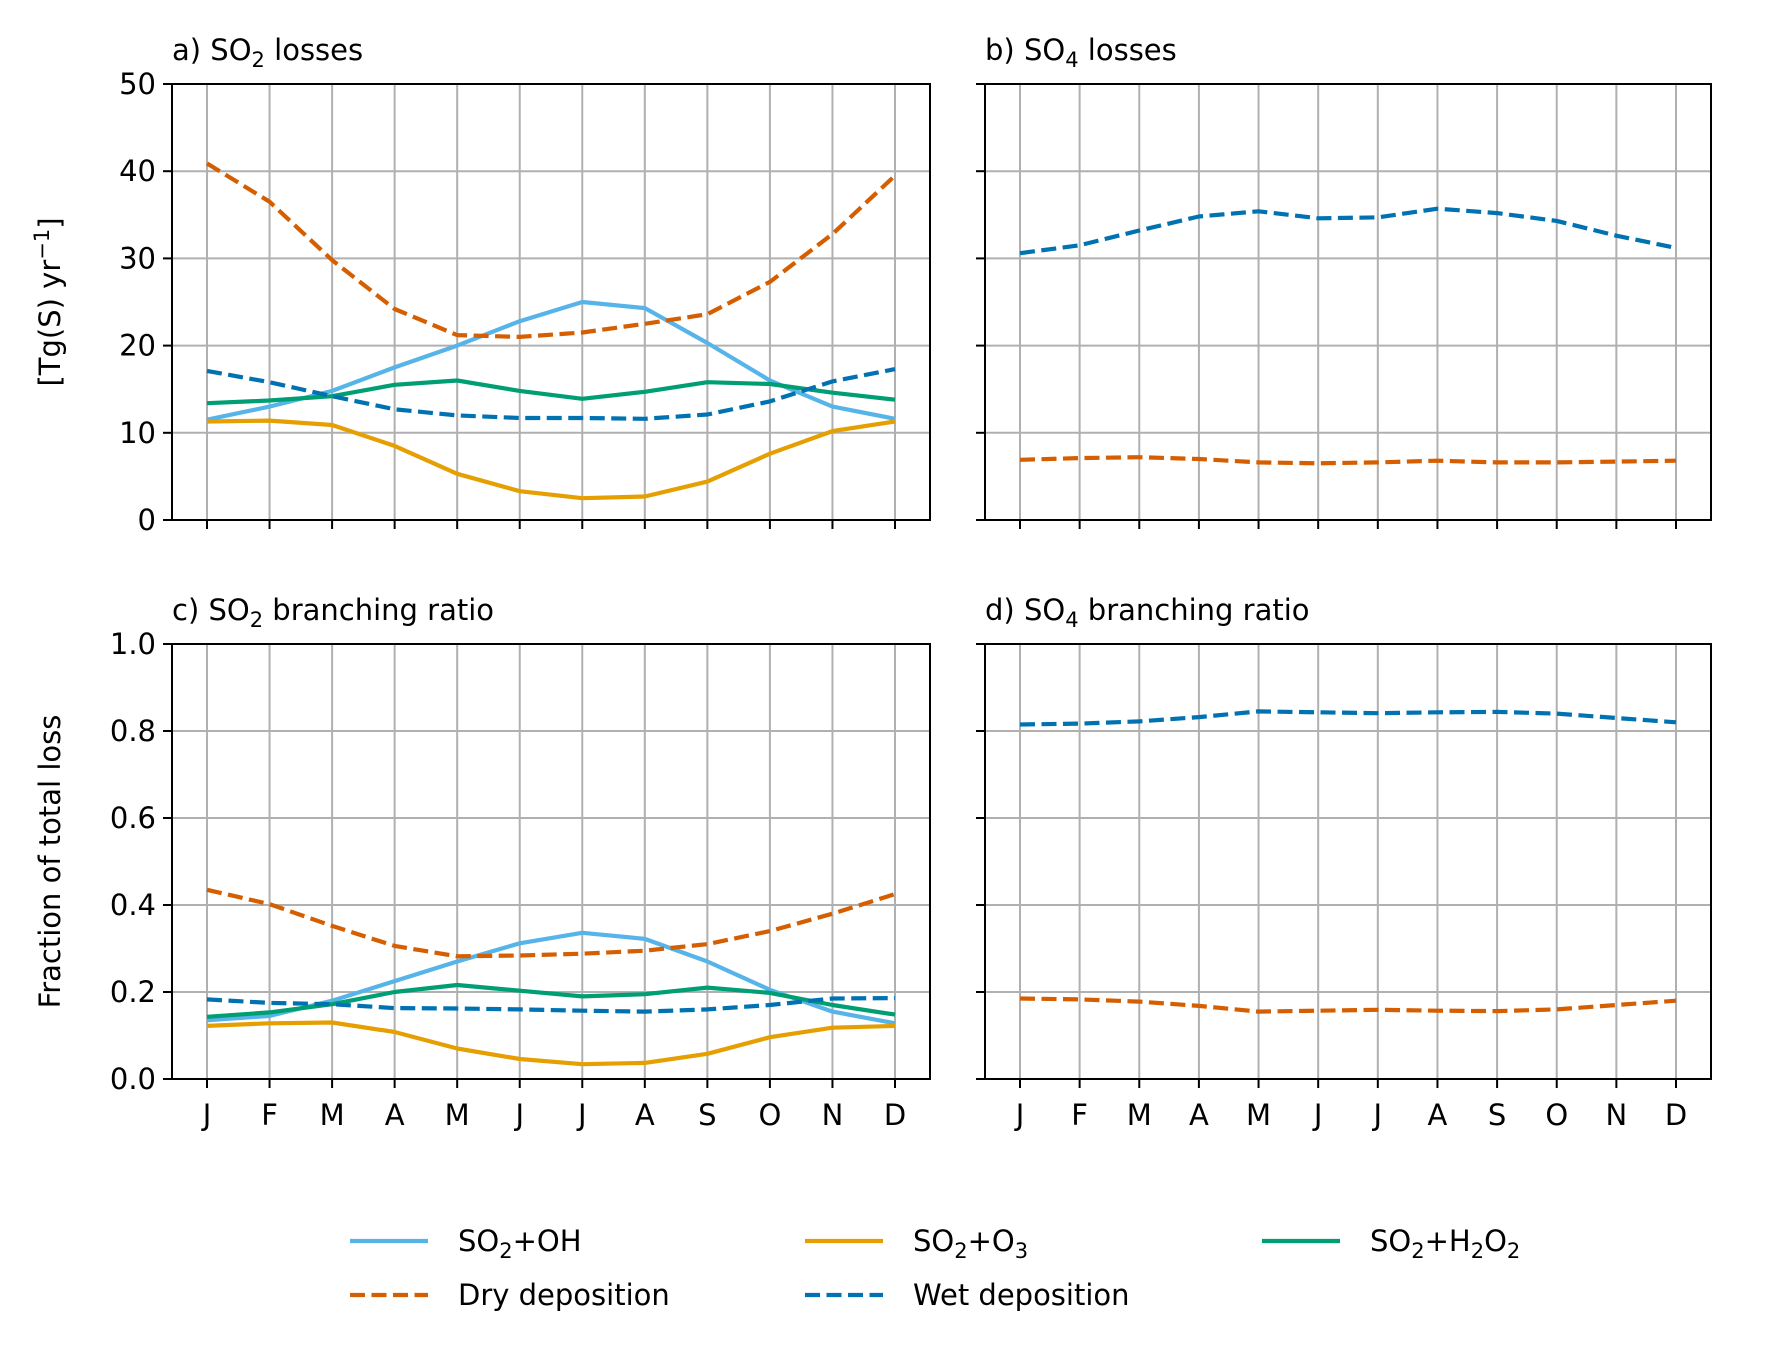 This screenshot has width=1767, height=1355. I want to click on y-tick-label: 0.0, so click(133, 1079).